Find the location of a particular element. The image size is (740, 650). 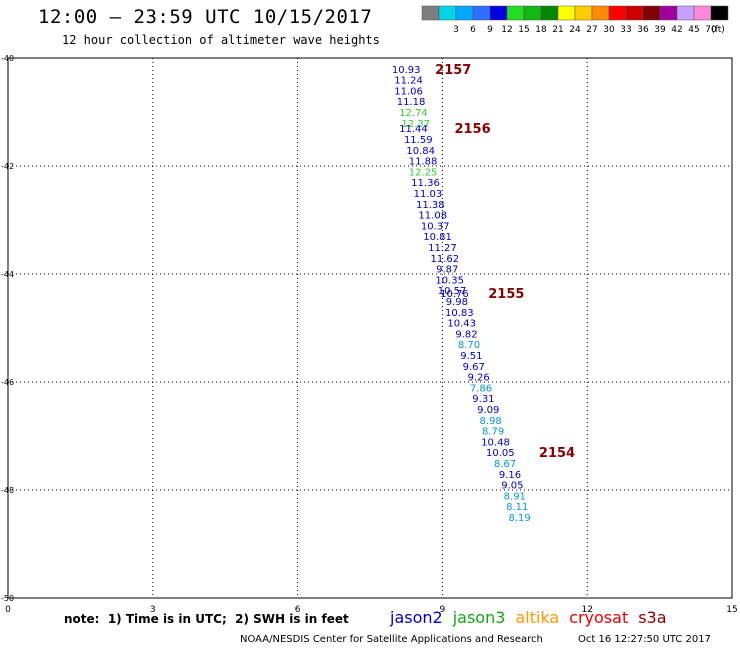

wave-height-label: 12.37 is located at coordinates (416, 124).